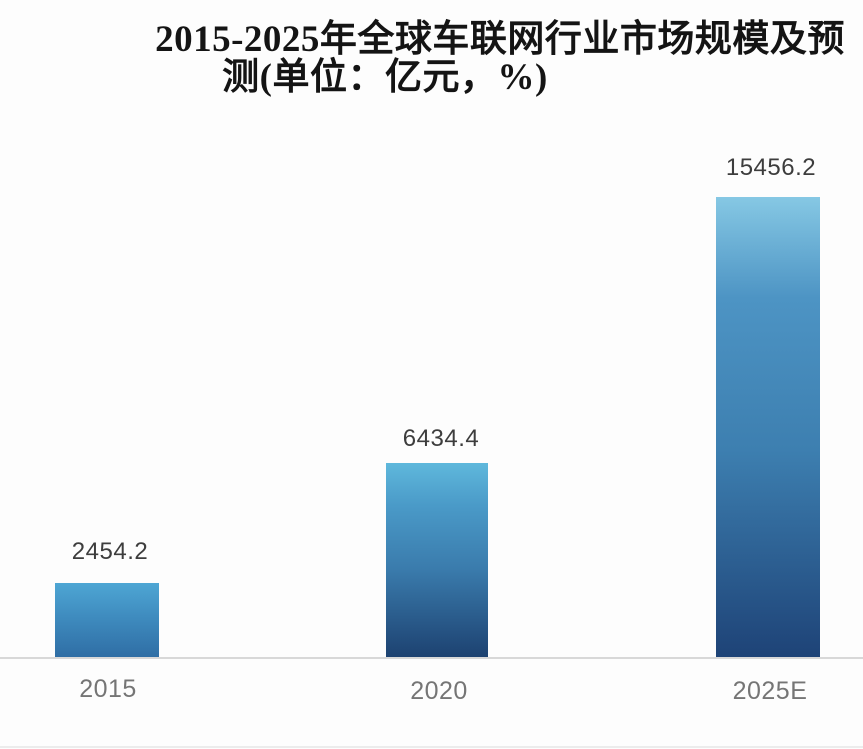 The width and height of the screenshot is (863, 749). Describe the element at coordinates (107, 620) in the screenshot. I see `bar-2015` at that location.